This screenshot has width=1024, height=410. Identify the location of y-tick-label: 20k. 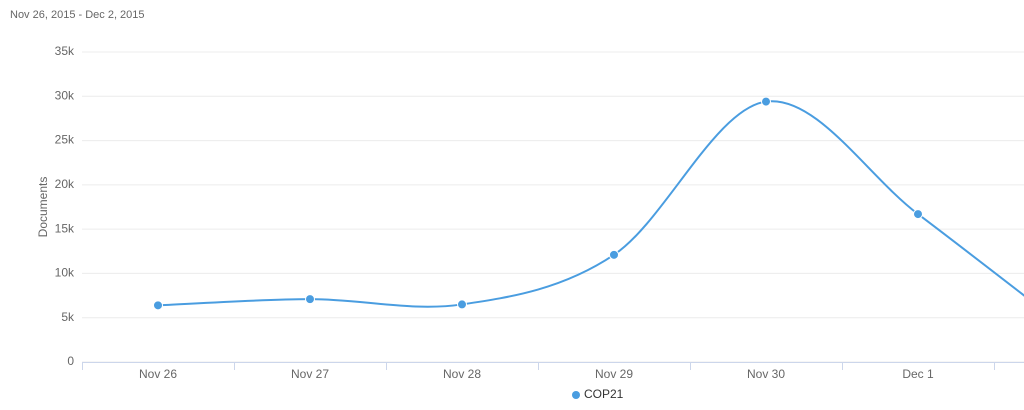
(65, 184).